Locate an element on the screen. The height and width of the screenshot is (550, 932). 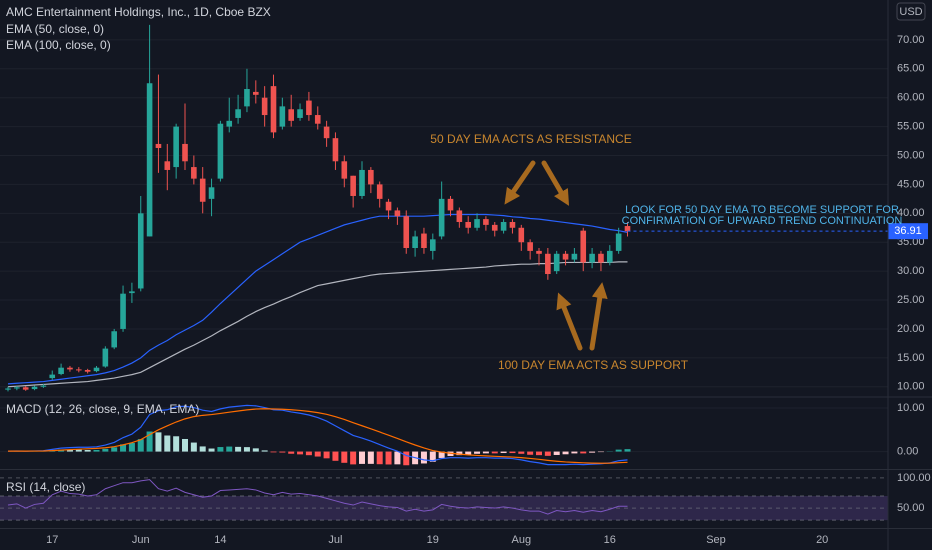
currency-box is located at coordinates (911, 11).